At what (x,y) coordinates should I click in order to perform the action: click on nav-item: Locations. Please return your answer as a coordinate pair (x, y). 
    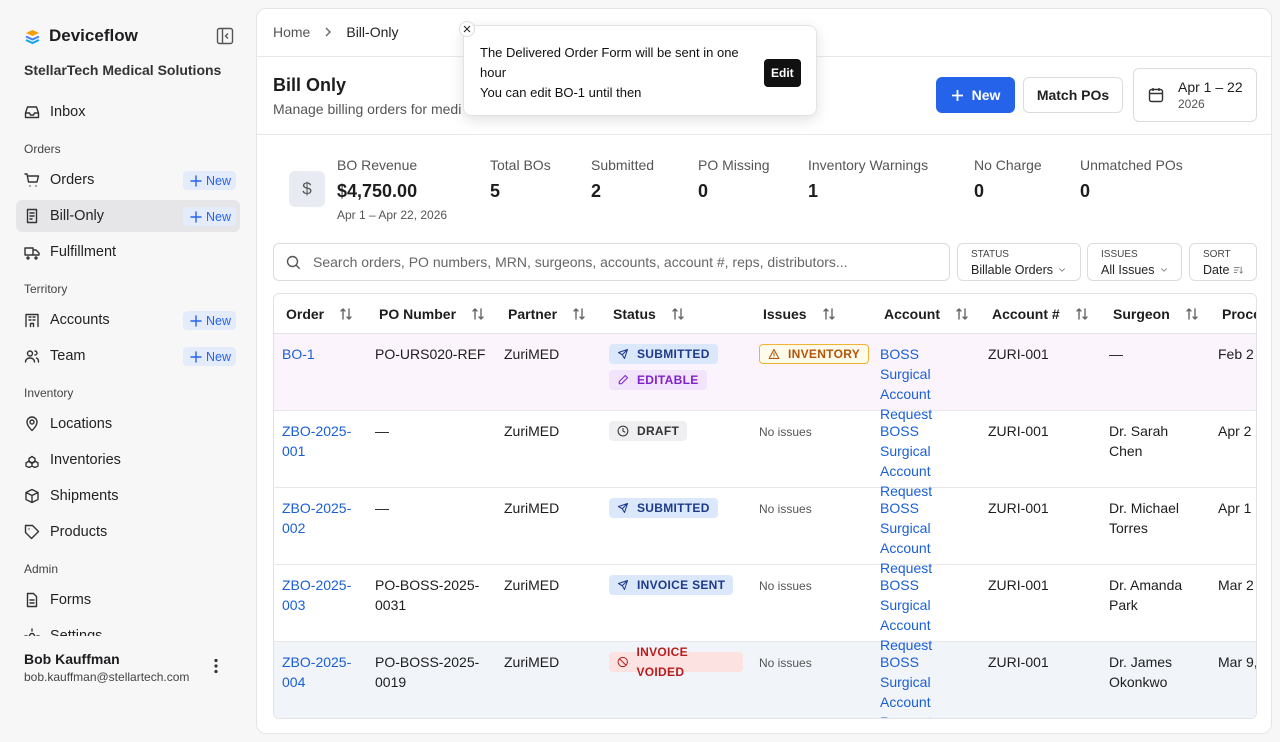
    Looking at the image, I should click on (128, 424).